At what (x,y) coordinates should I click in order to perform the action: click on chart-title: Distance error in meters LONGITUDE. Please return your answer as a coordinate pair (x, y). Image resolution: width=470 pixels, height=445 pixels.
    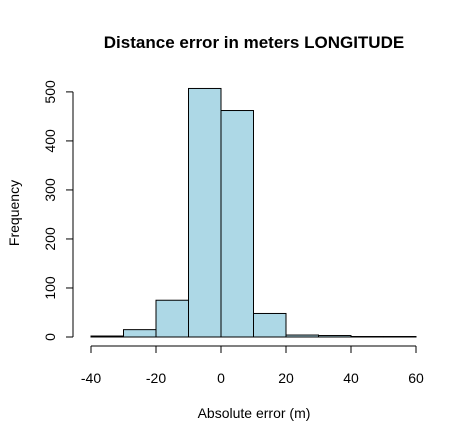
    Looking at the image, I should click on (254, 42).